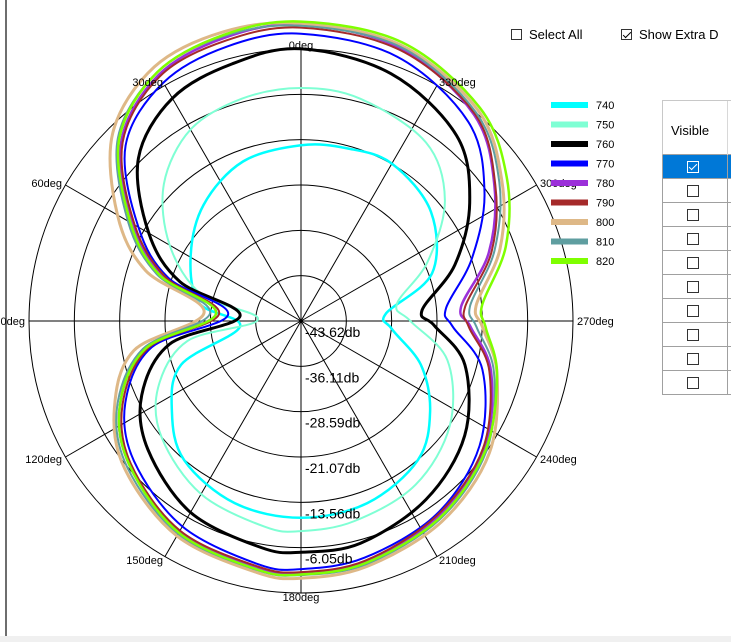 The width and height of the screenshot is (731, 642). What do you see at coordinates (605, 243) in the screenshot?
I see `legend-label: 810` at bounding box center [605, 243].